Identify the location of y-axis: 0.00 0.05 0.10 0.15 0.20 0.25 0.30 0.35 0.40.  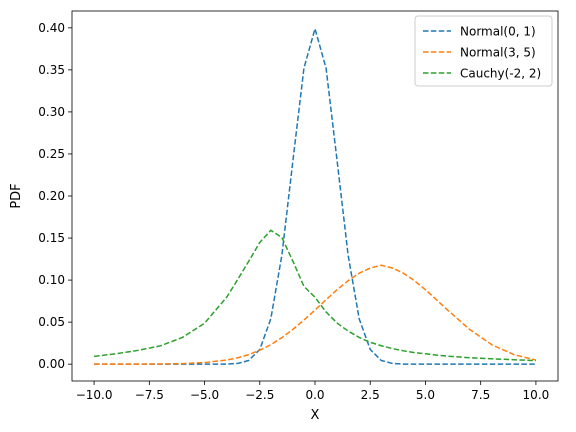
(55, 196).